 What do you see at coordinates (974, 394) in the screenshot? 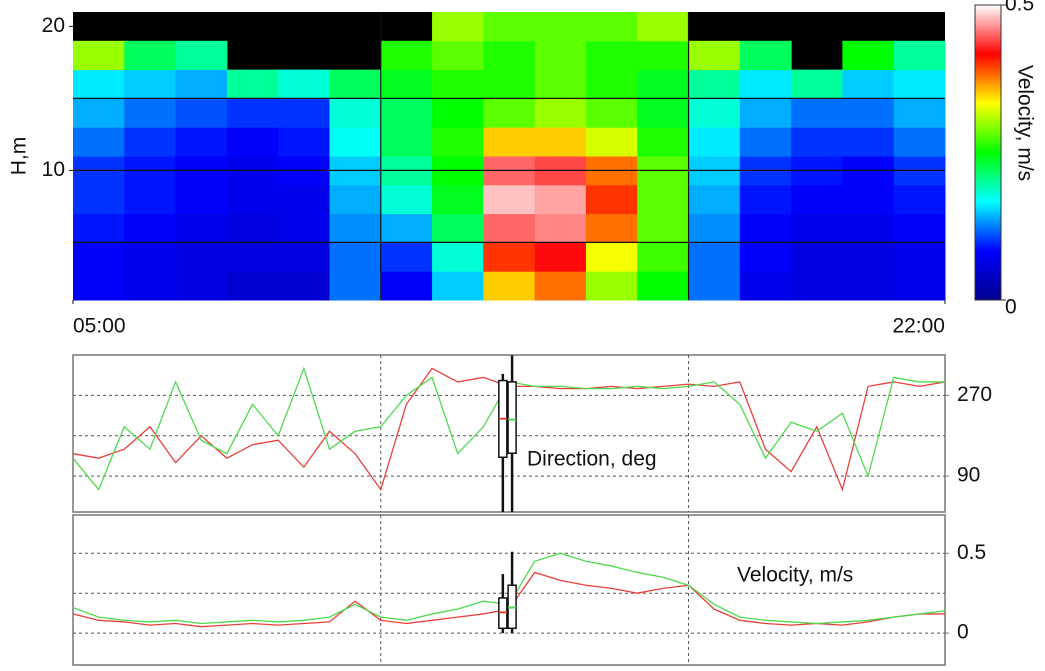
I see `y-tick-label: 270` at bounding box center [974, 394].